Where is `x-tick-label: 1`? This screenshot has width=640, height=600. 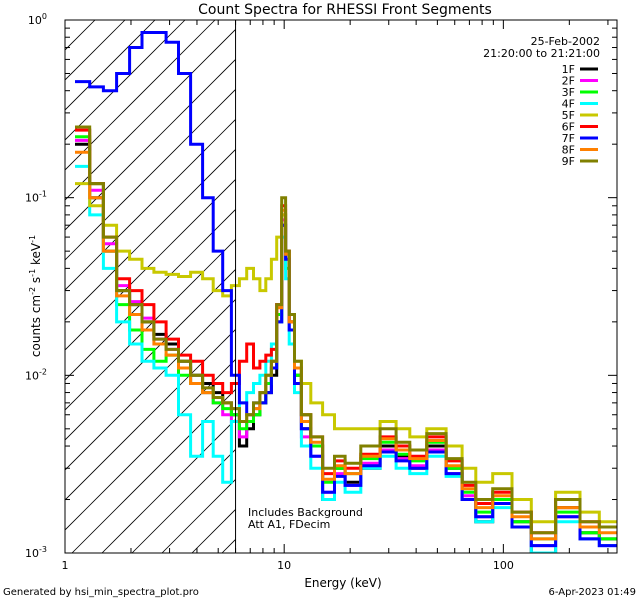 x-tick-label: 1 is located at coordinates (65, 565).